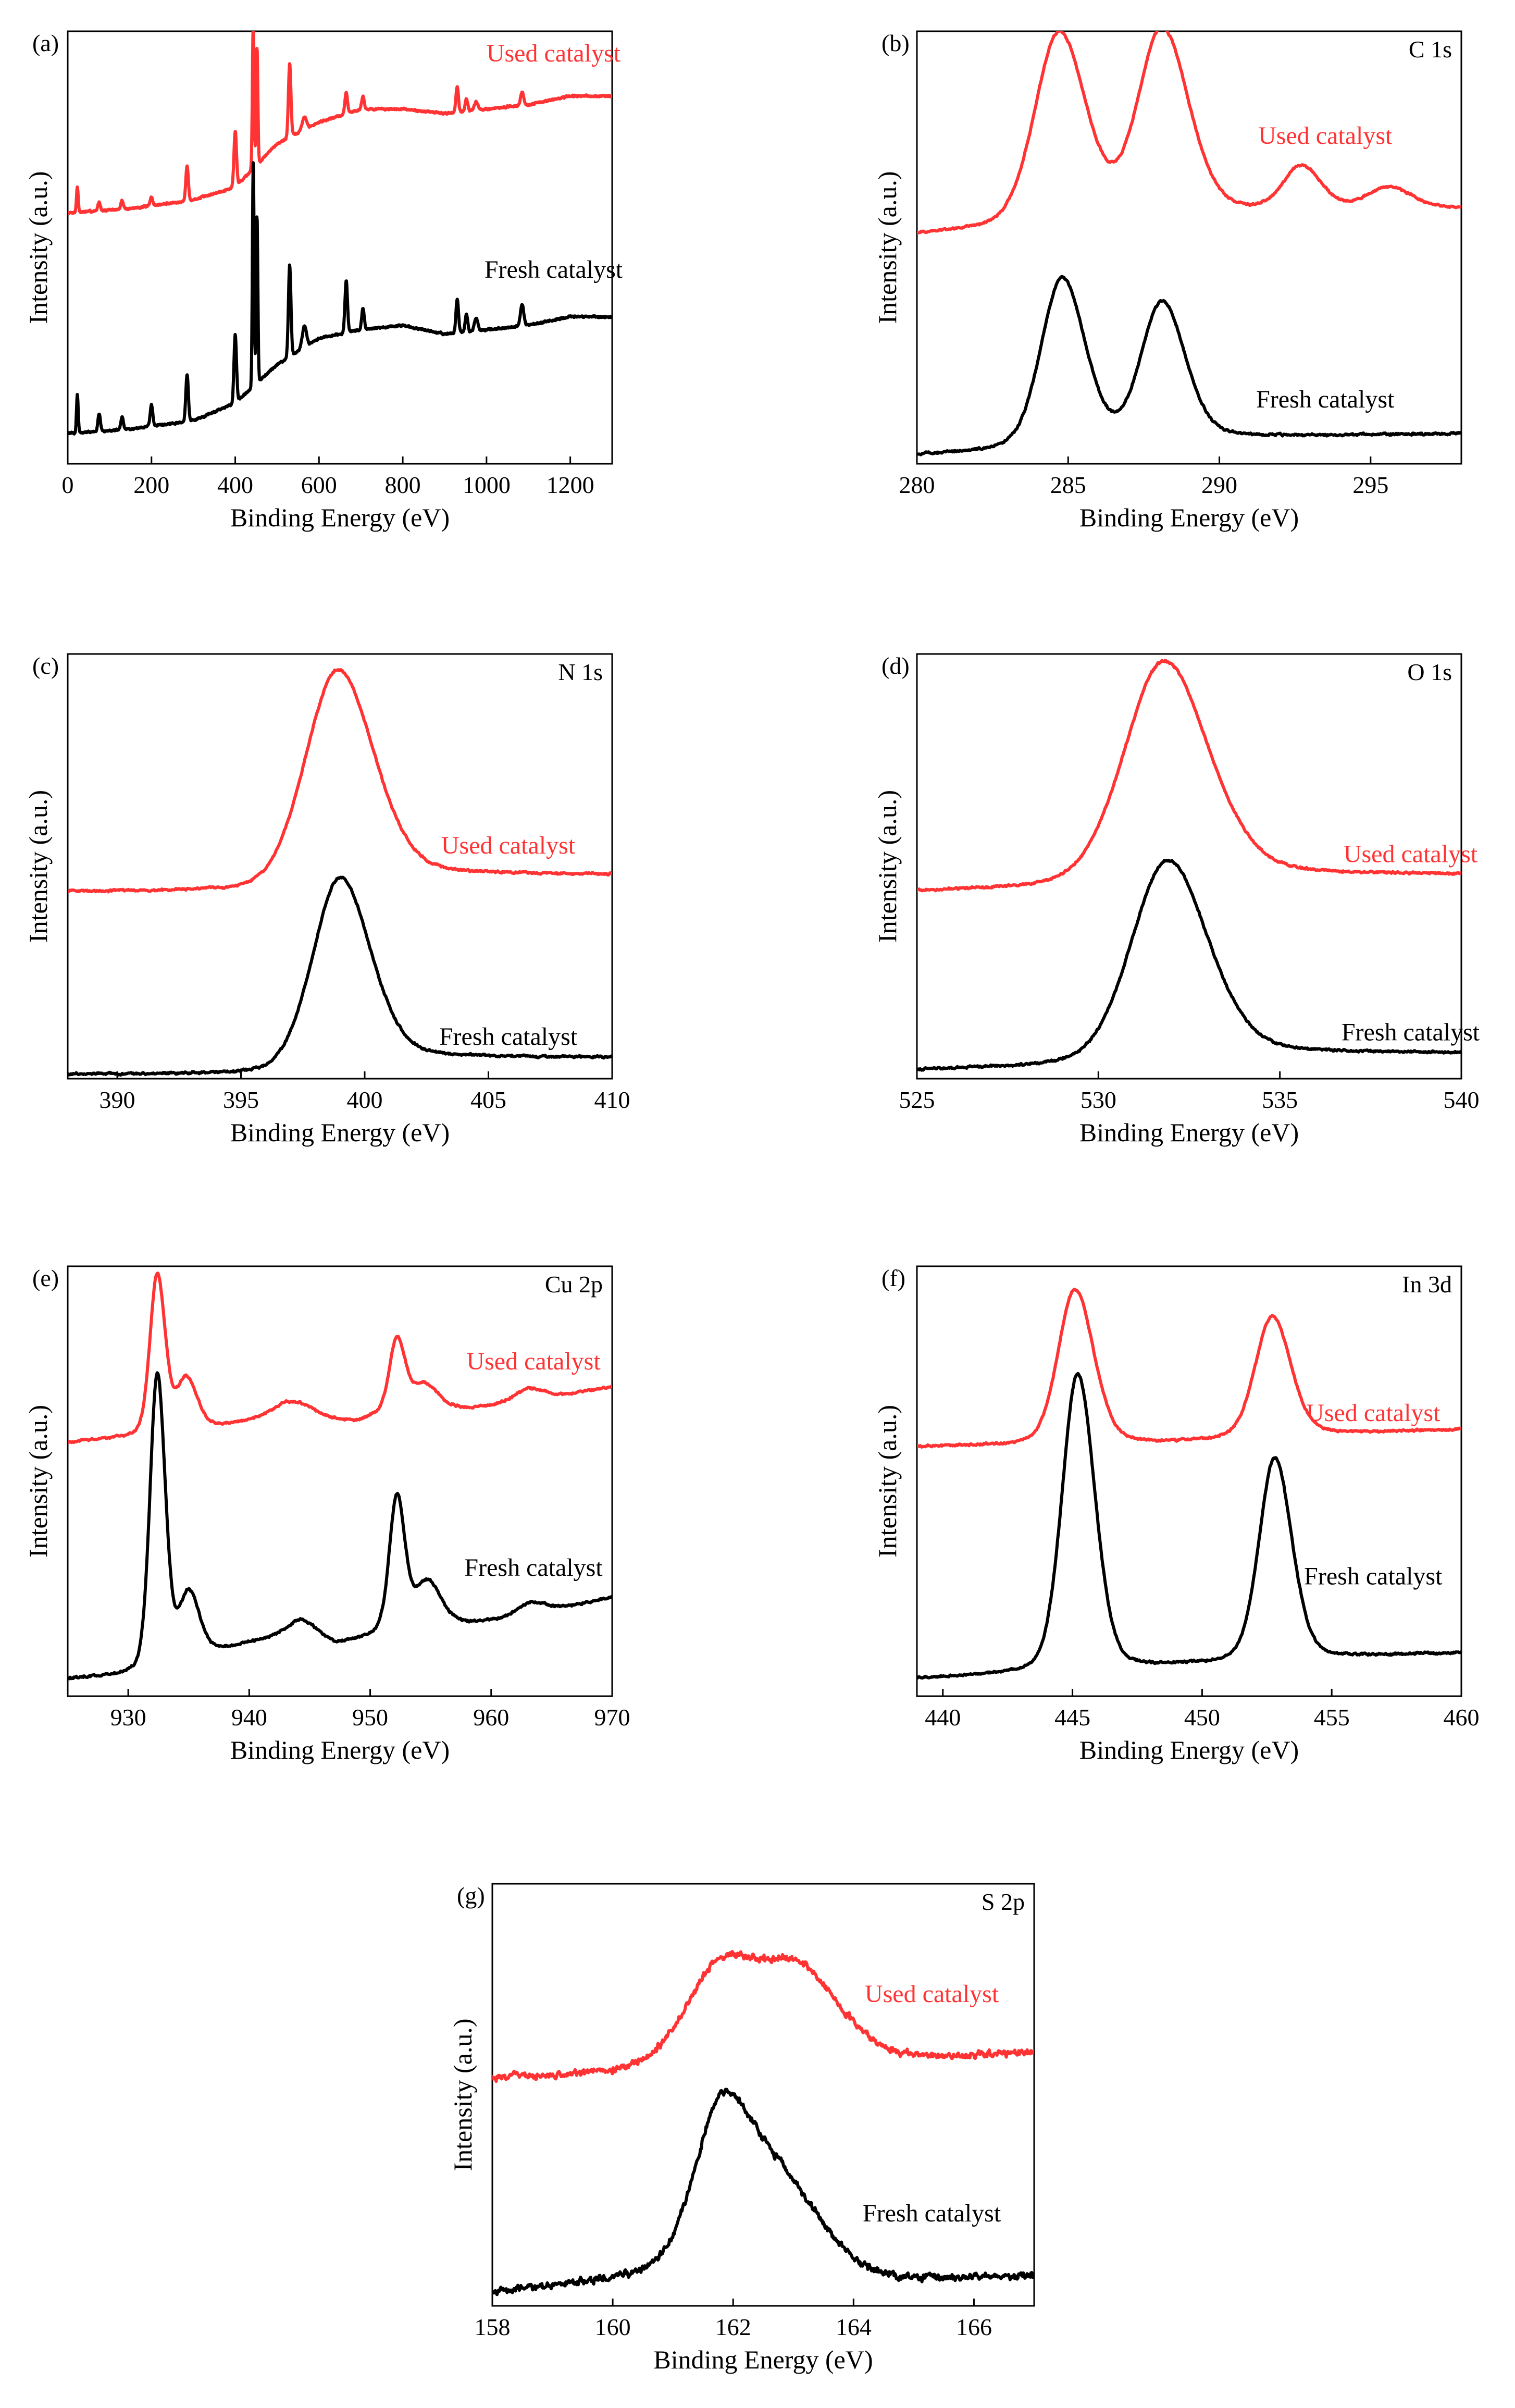  What do you see at coordinates (340, 1357) in the screenshot?
I see `used-catalyst-spectrum-e` at bounding box center [340, 1357].